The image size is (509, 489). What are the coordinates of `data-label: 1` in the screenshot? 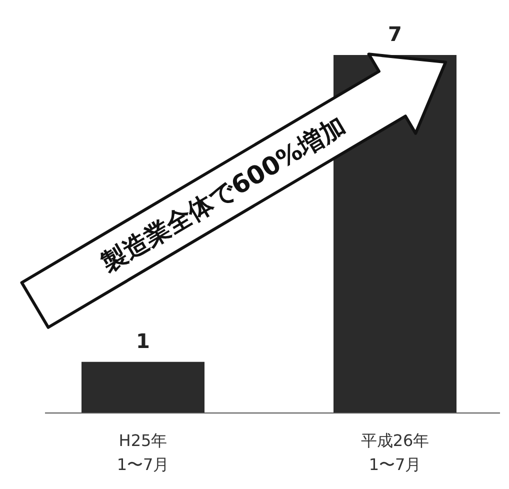 It's located at (143, 340).